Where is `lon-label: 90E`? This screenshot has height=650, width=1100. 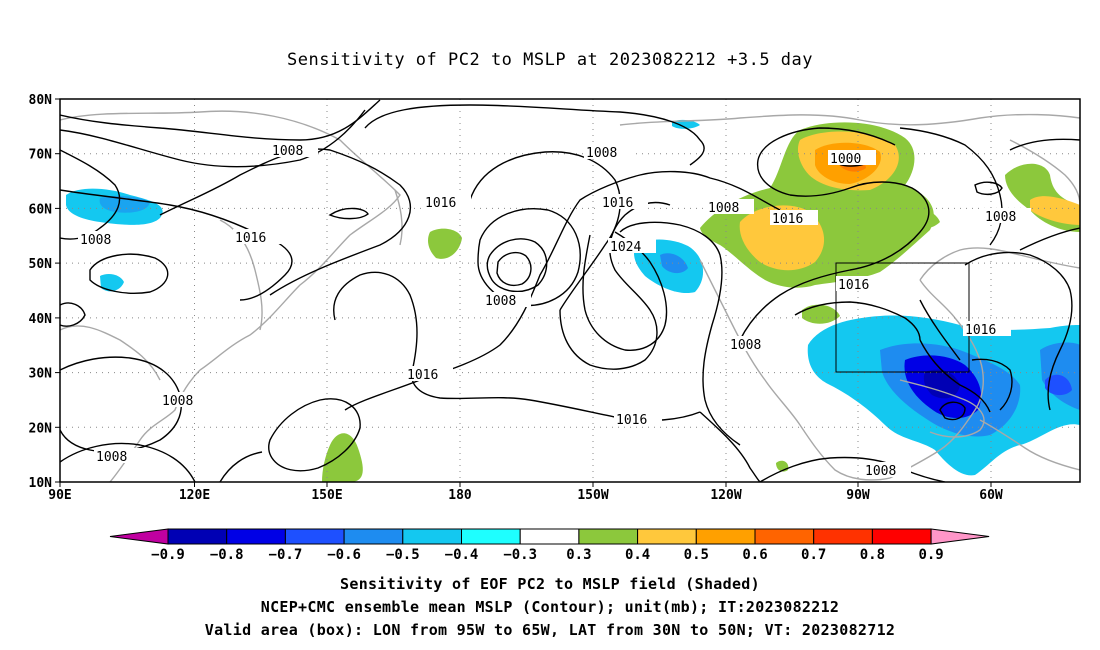
lon-label: 90E is located at coordinates (59, 495).